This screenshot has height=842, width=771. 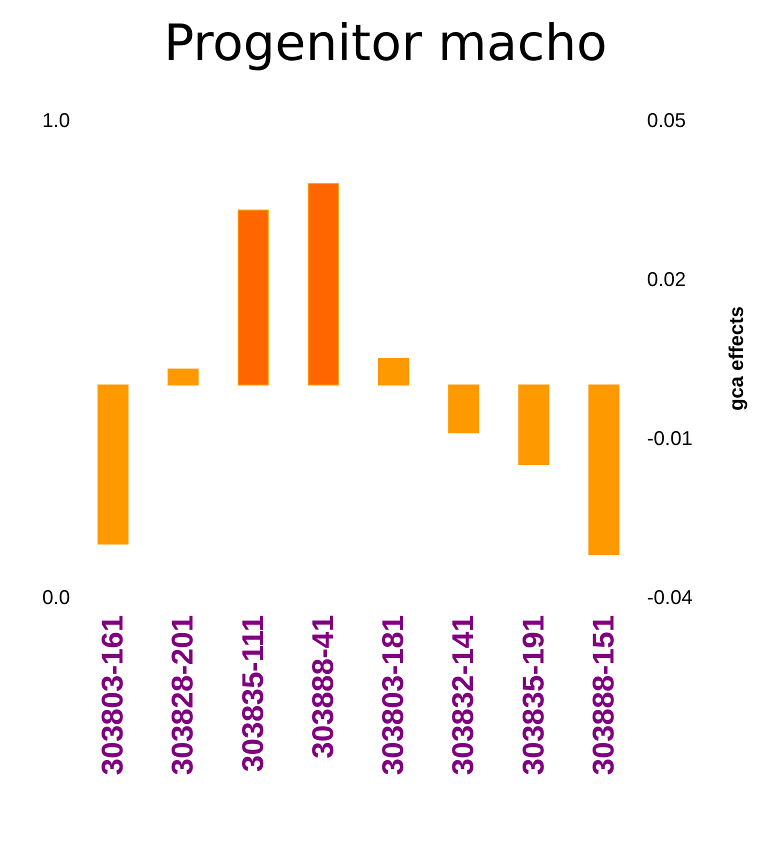 I want to click on x-tick-label: 303835-191, so click(x=533, y=695).